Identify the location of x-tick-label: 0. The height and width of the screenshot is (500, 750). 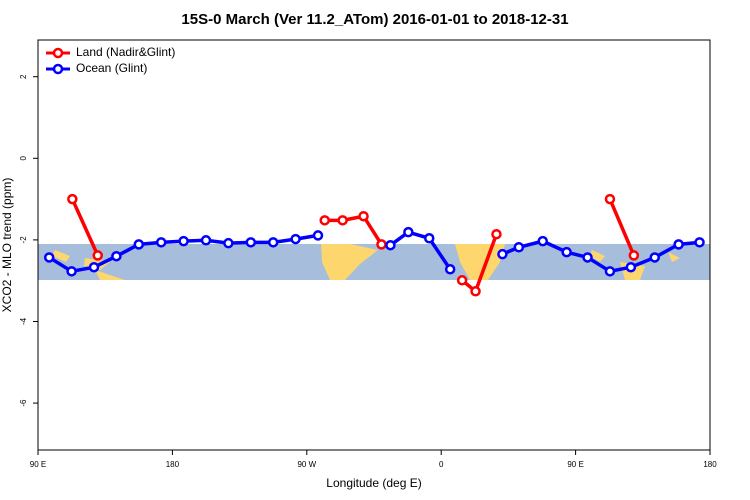
(441, 464).